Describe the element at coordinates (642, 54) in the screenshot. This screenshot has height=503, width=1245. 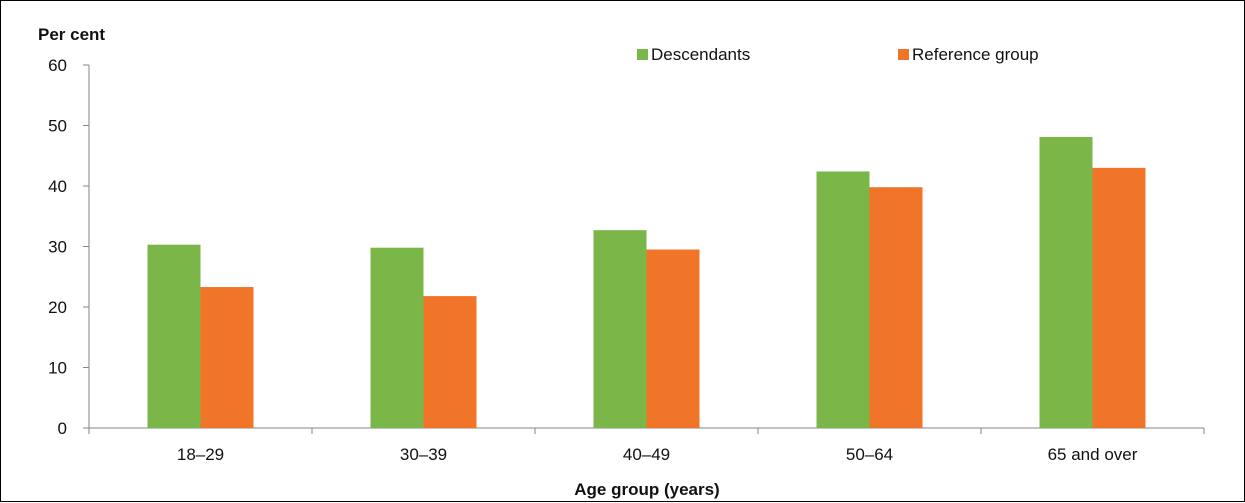
I see `legend-swatch-descendants` at that location.